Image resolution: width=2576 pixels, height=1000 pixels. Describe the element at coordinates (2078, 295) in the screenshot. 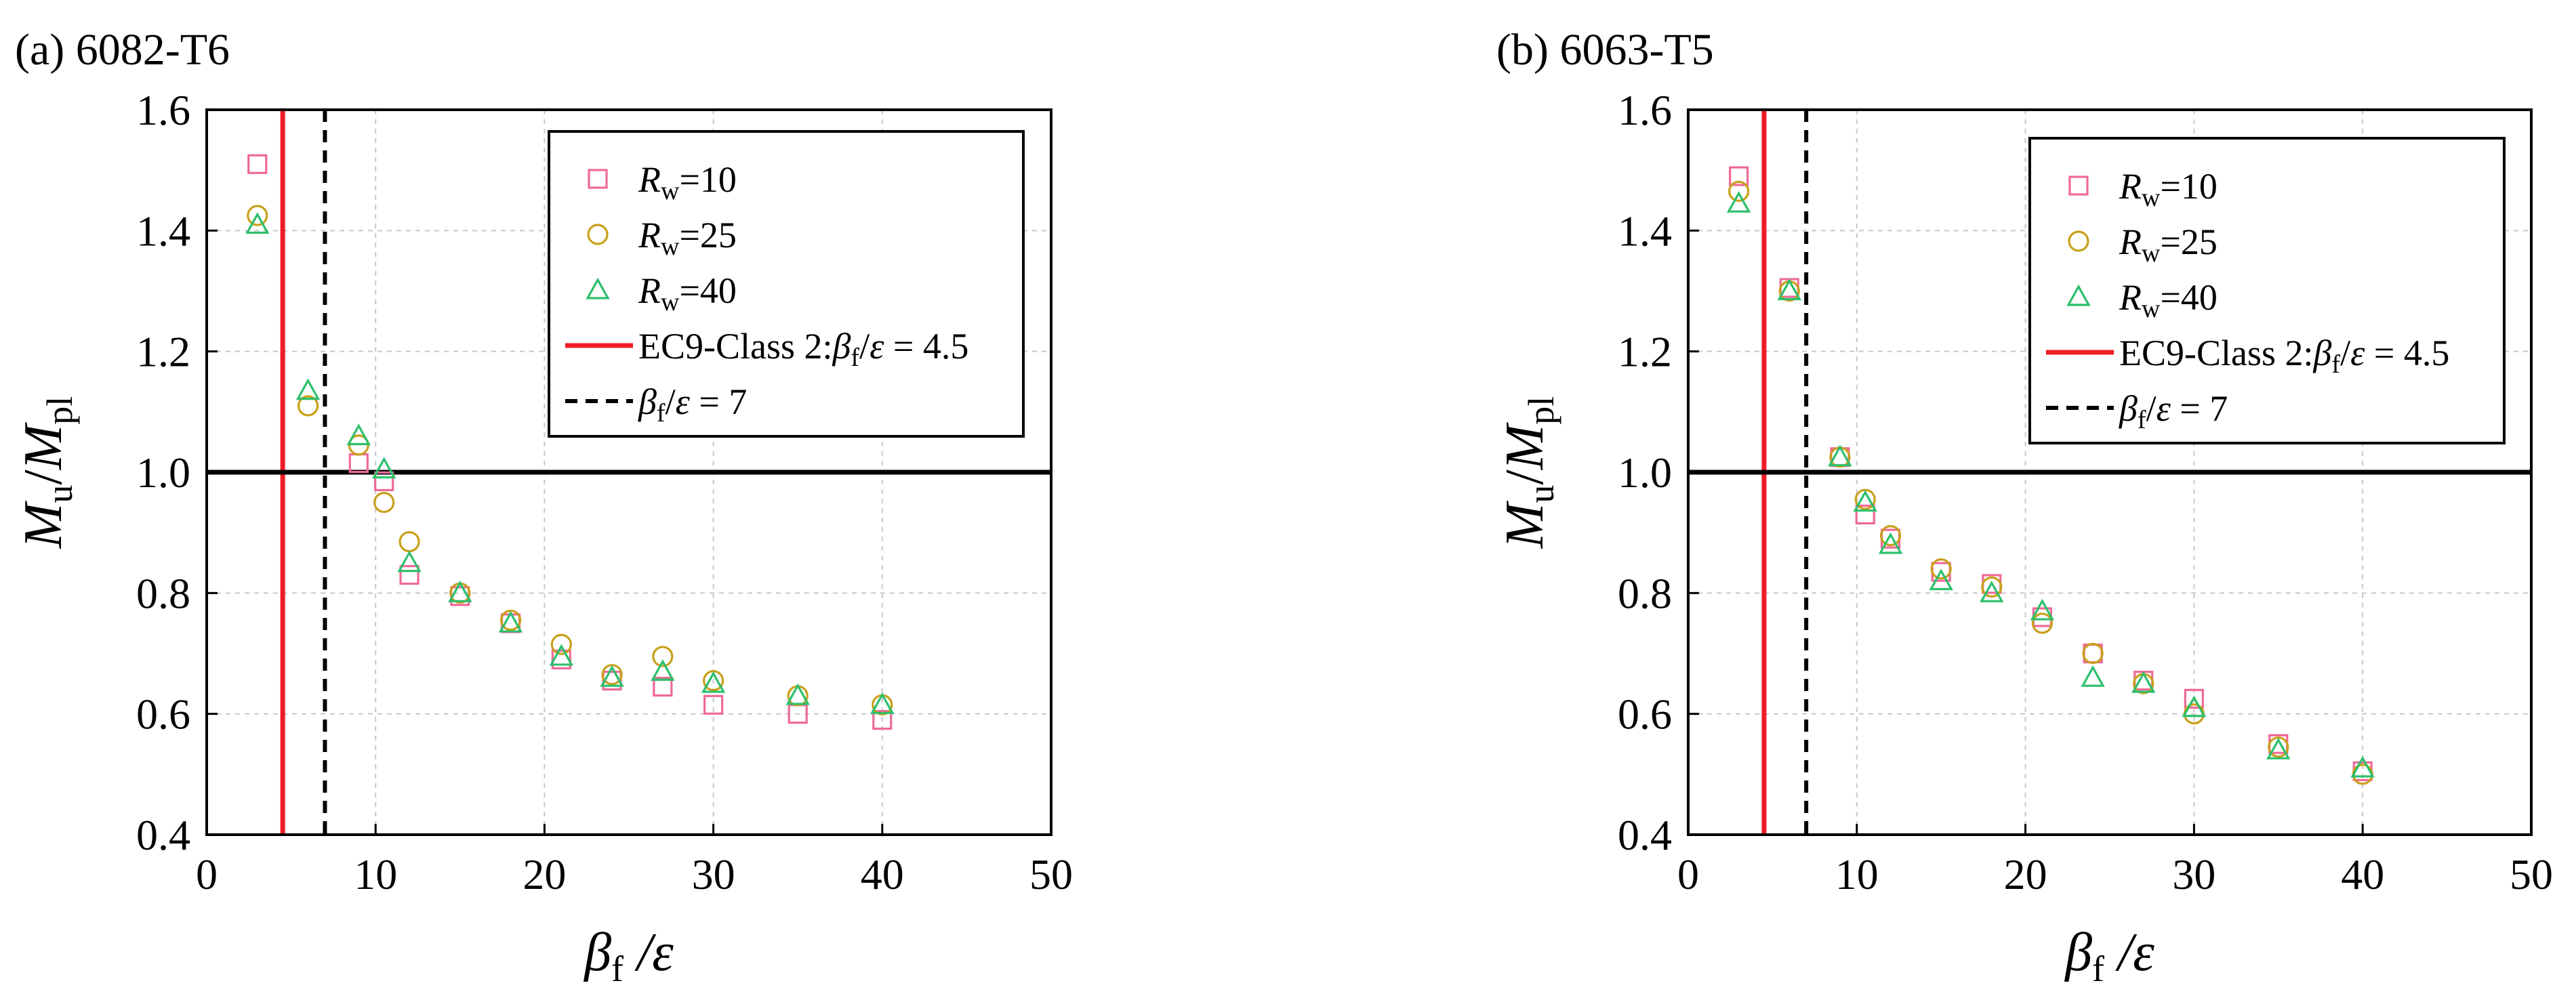

I see `panel-b-legend-marker-triangle` at that location.